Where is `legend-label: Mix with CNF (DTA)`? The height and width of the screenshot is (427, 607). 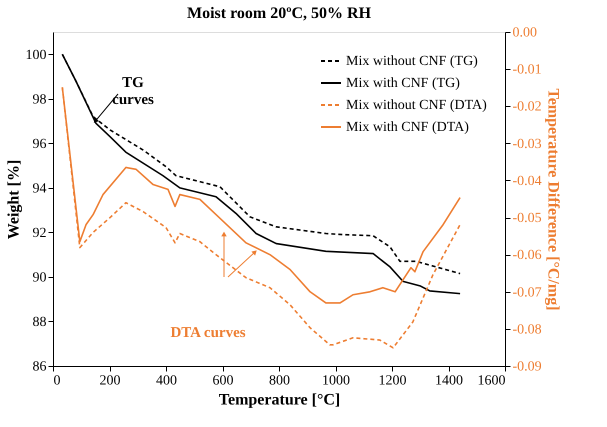
legend-label: Mix with CNF (DTA) is located at coordinates (408, 127).